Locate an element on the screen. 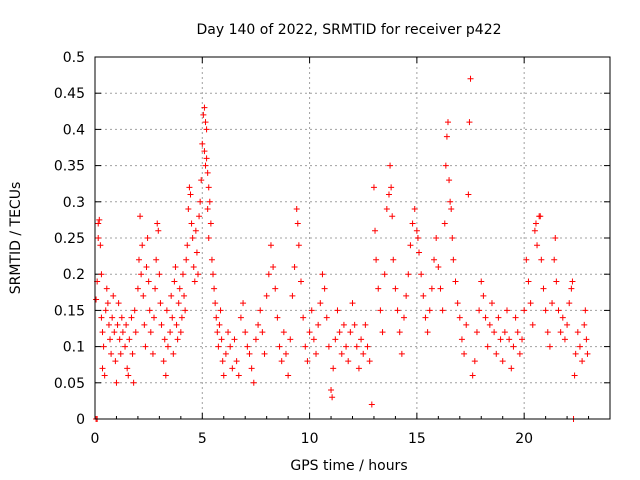 This screenshot has width=640, height=480. y-tick-label: 0 is located at coordinates (80, 420).